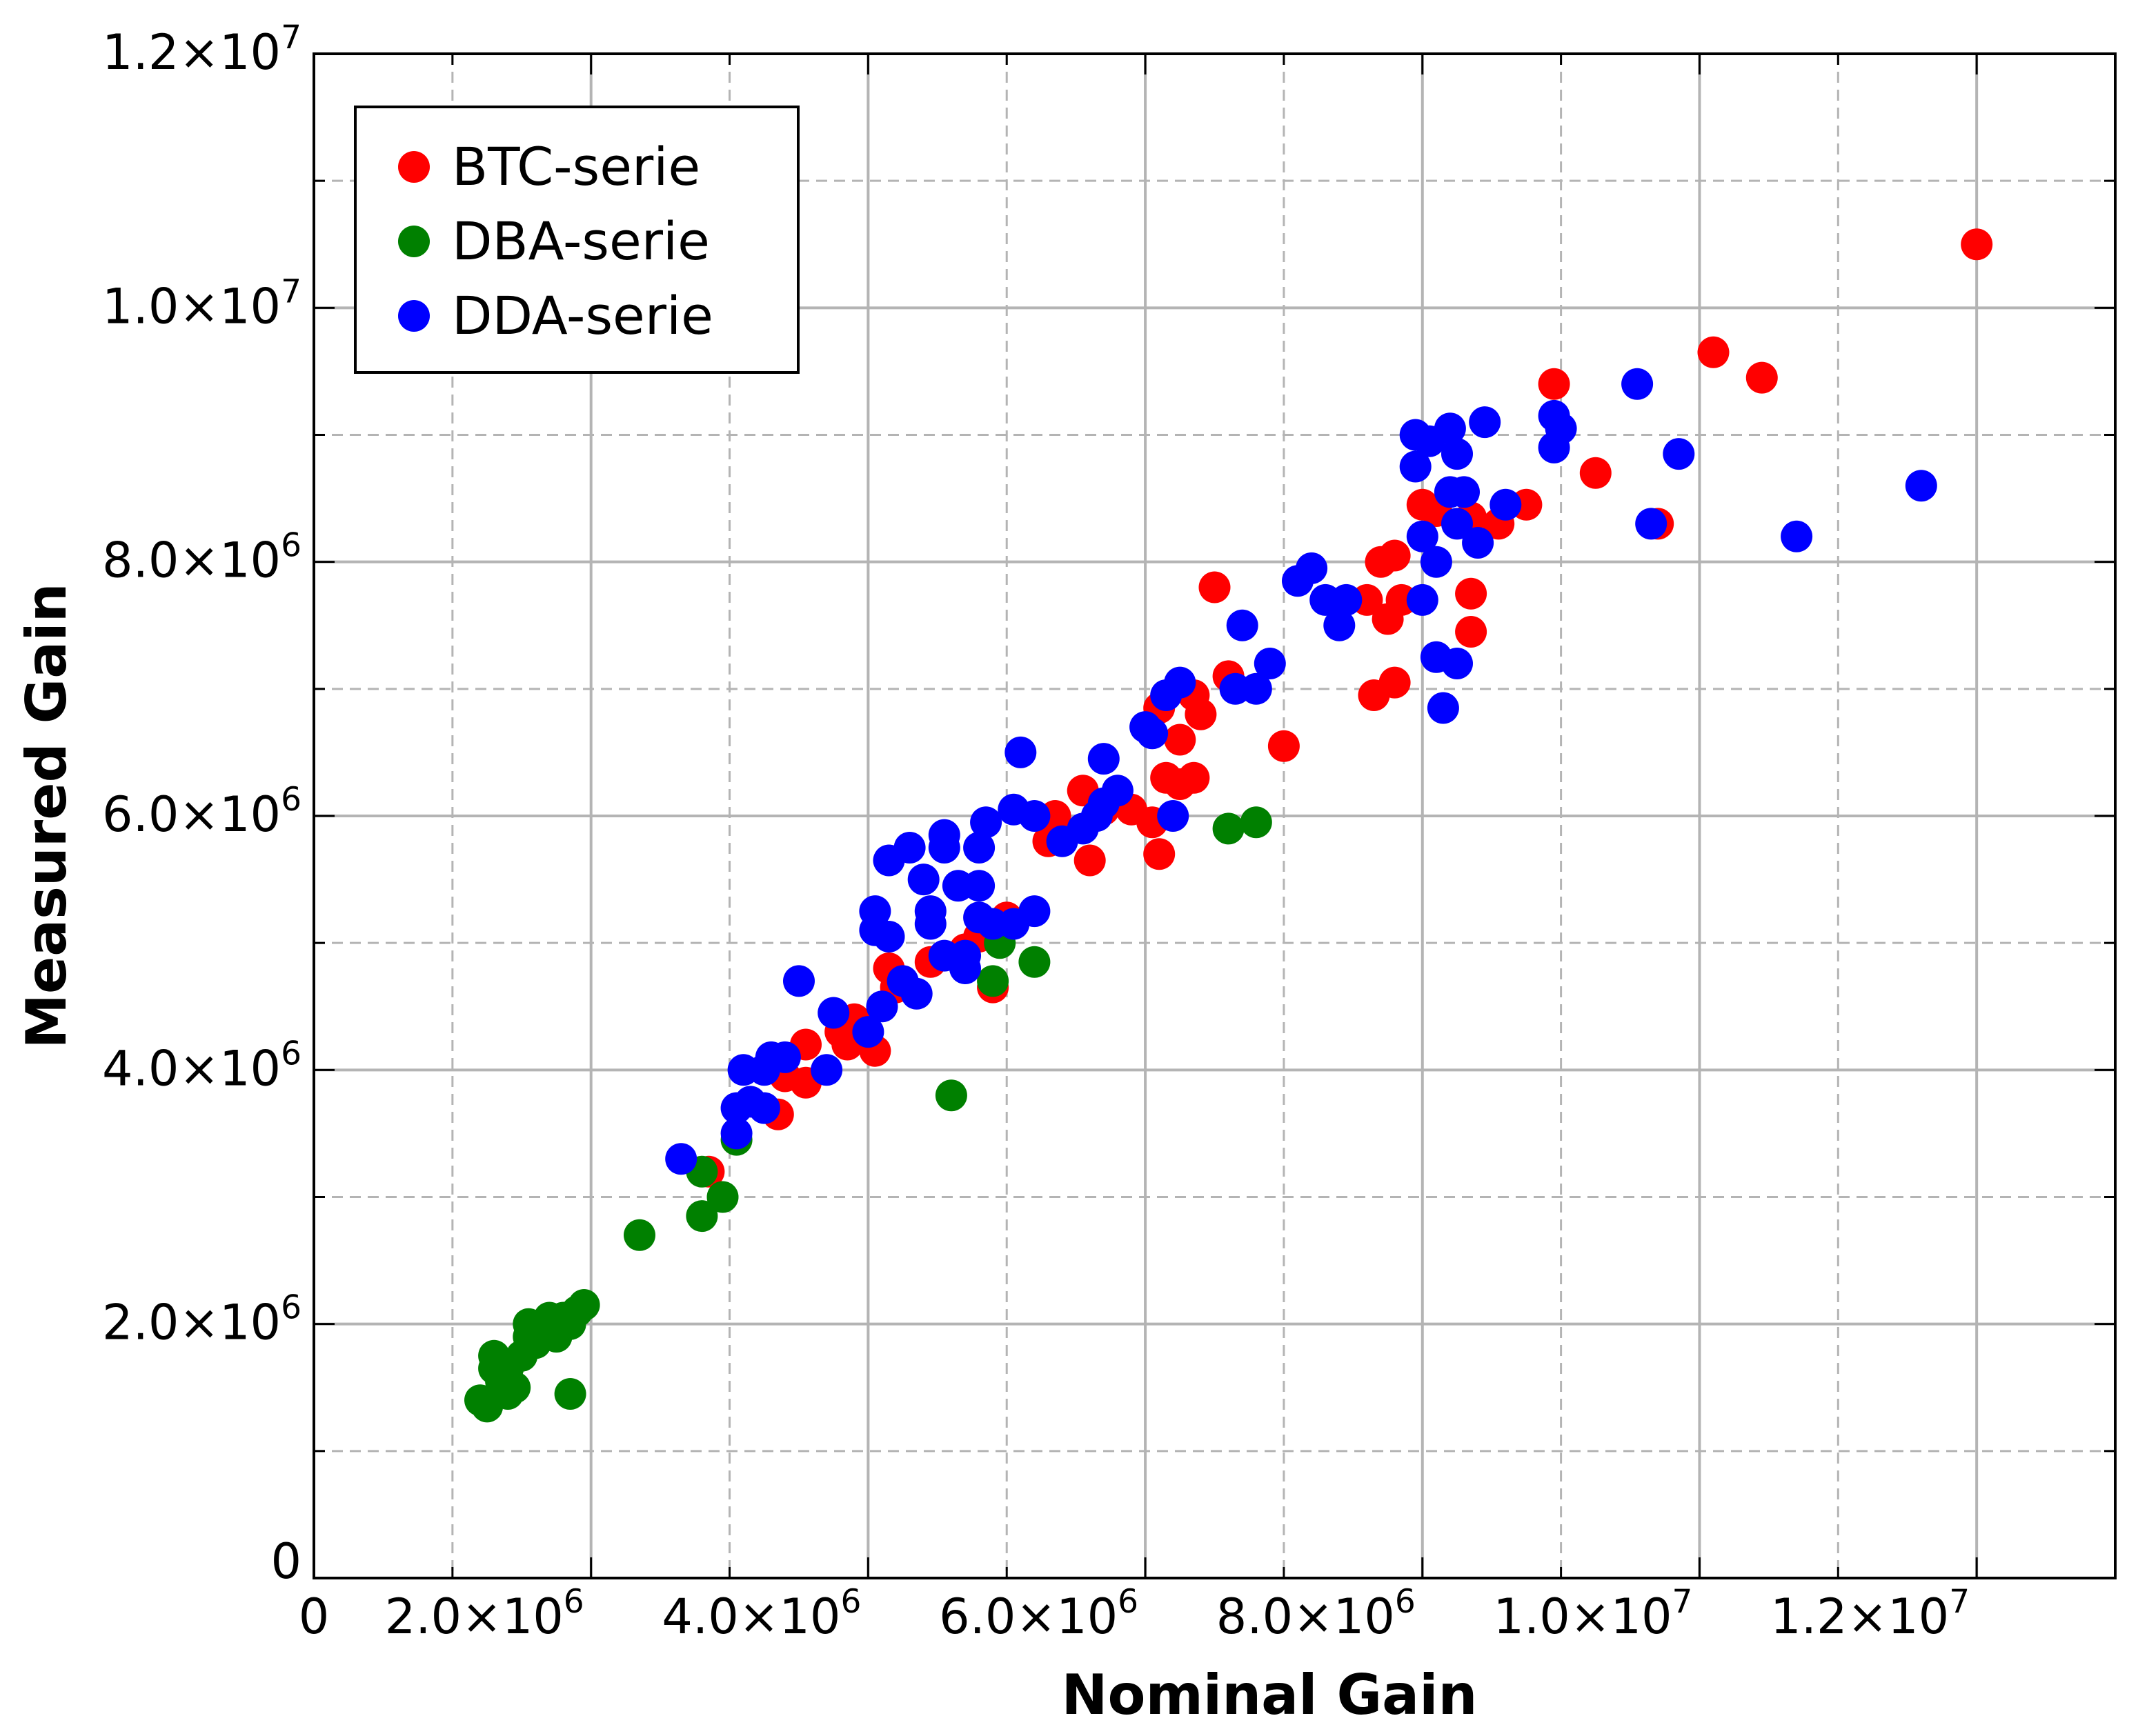 Image resolution: width=2138 pixels, height=1736 pixels. Describe the element at coordinates (201, 1320) in the screenshot. I see `y-tick-label: 2.0×10⁶` at that location.